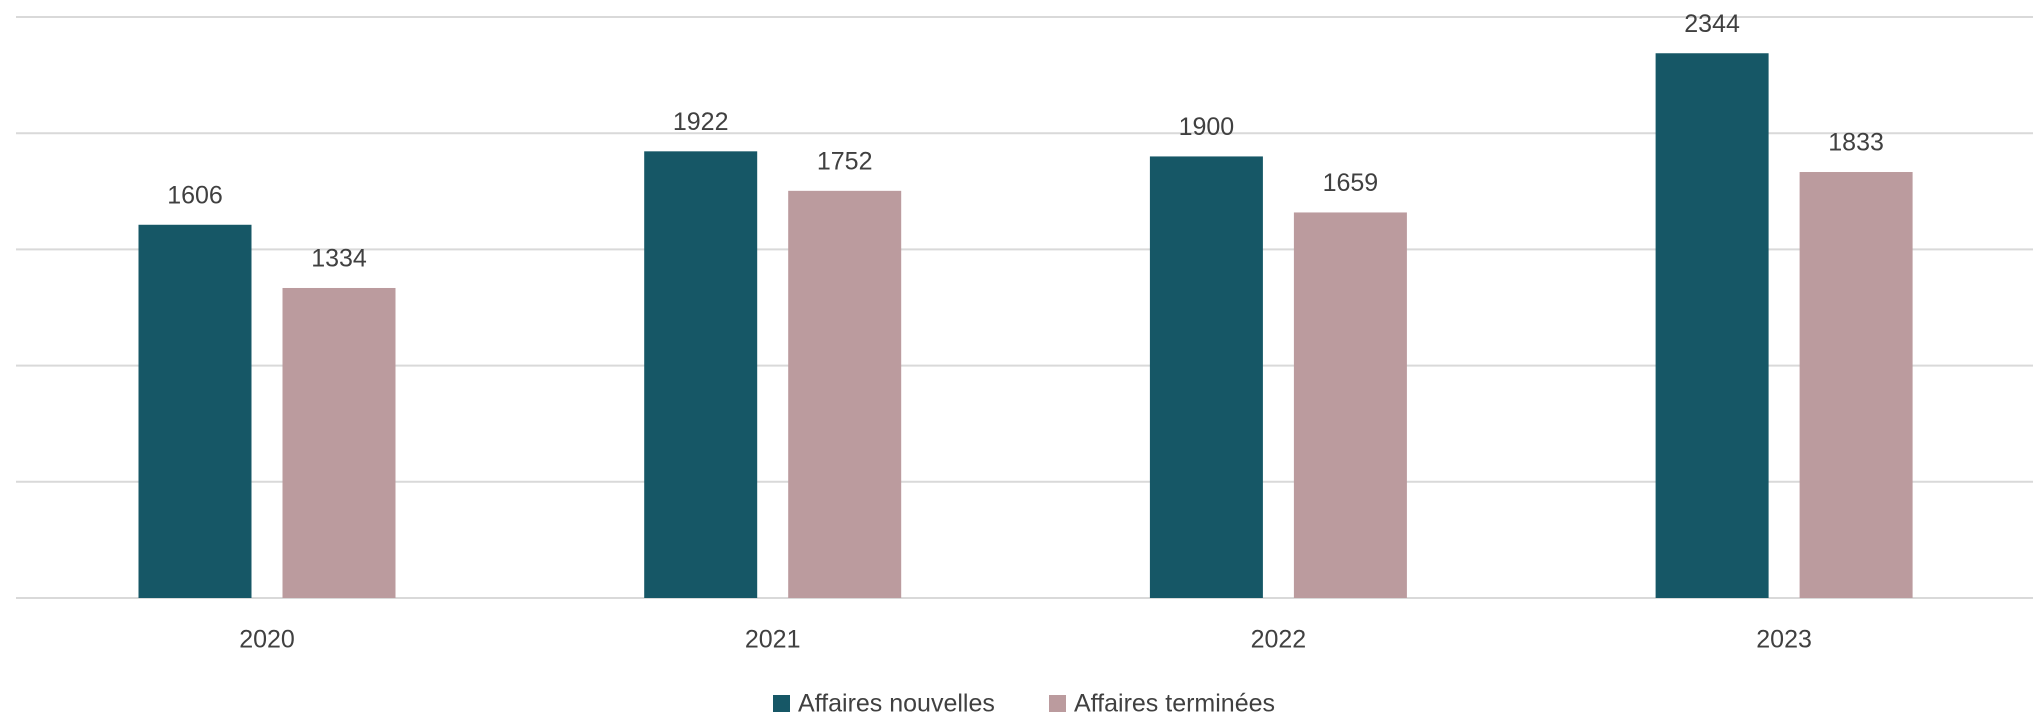  I want to click on legend-label: Affaires nouvelles, so click(896, 704).